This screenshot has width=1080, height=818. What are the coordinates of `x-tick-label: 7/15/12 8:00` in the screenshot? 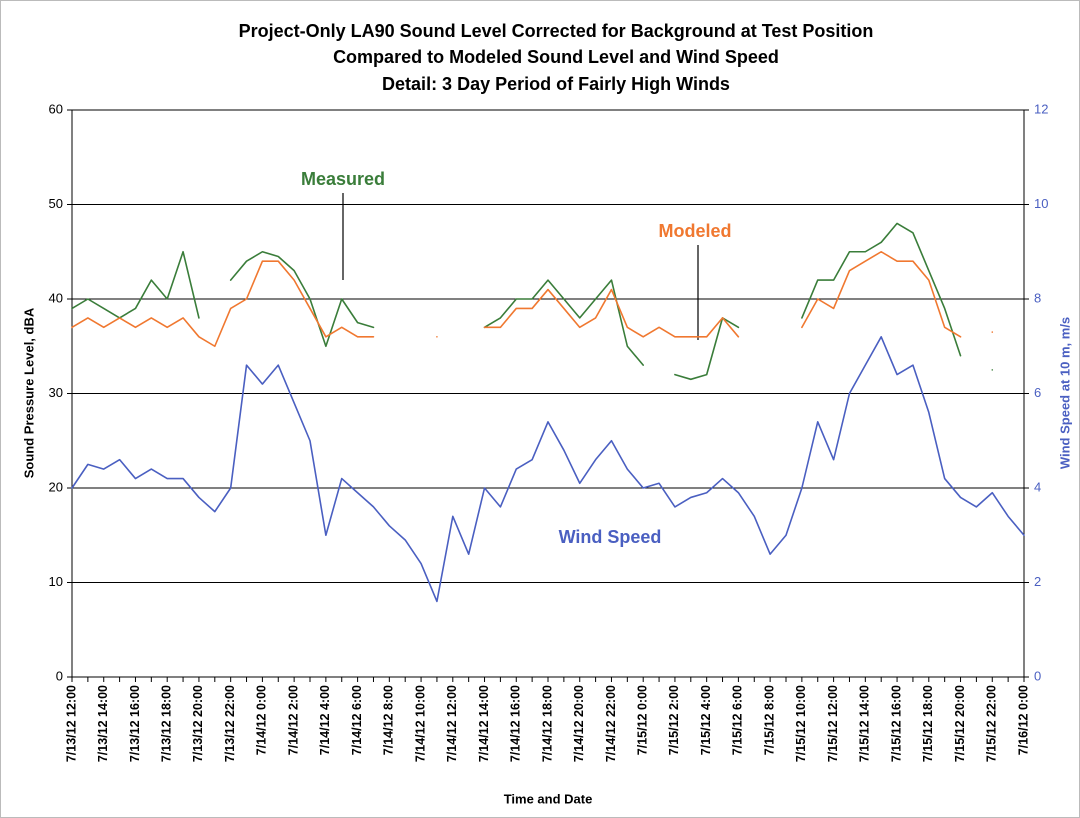 It's located at (769, 720).